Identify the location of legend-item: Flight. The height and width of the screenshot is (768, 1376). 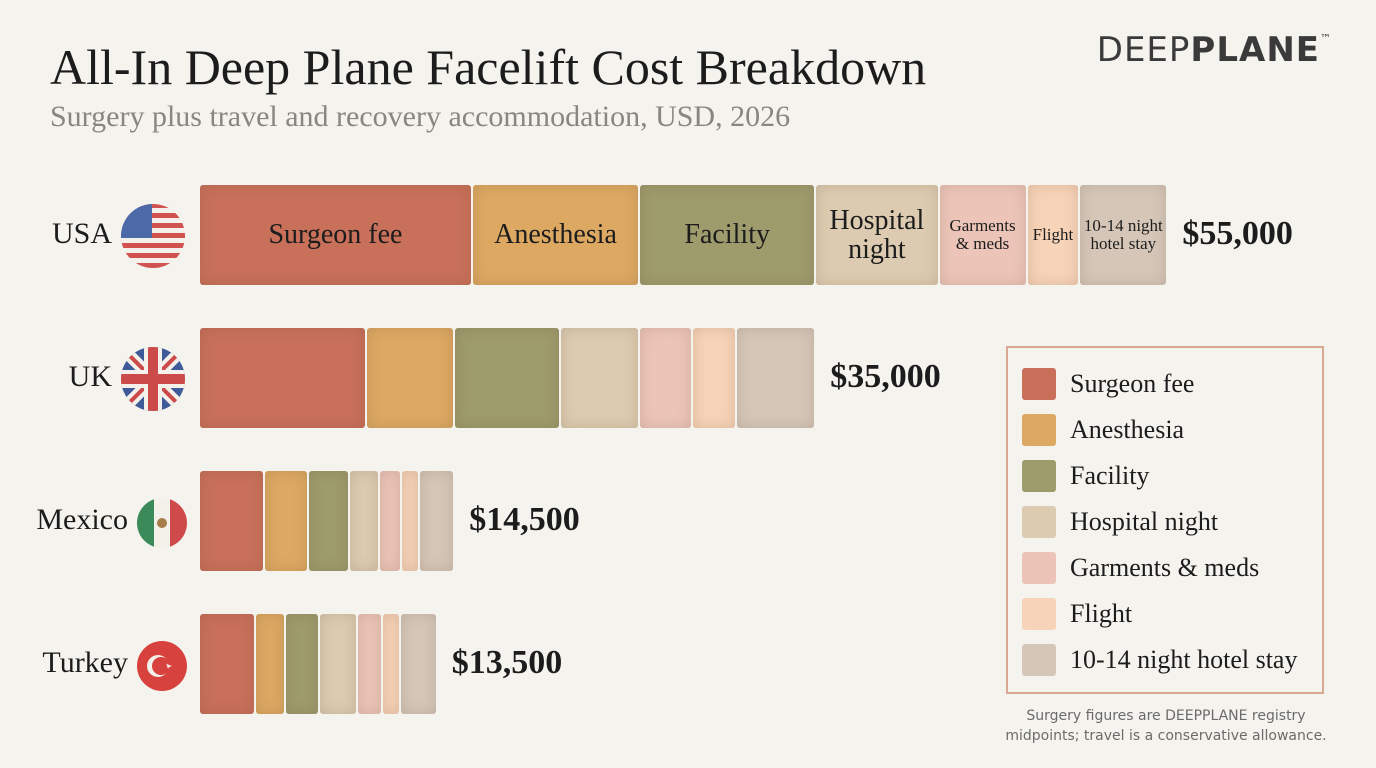
(1077, 614).